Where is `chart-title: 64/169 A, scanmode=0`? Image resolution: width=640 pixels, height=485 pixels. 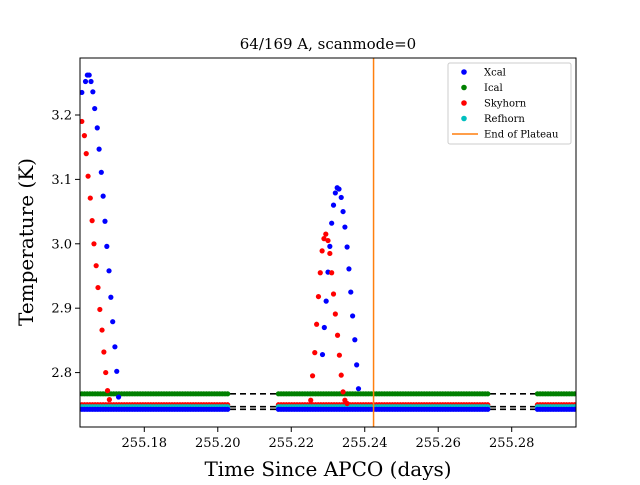 chart-title: 64/169 A, scanmode=0 is located at coordinates (328, 44).